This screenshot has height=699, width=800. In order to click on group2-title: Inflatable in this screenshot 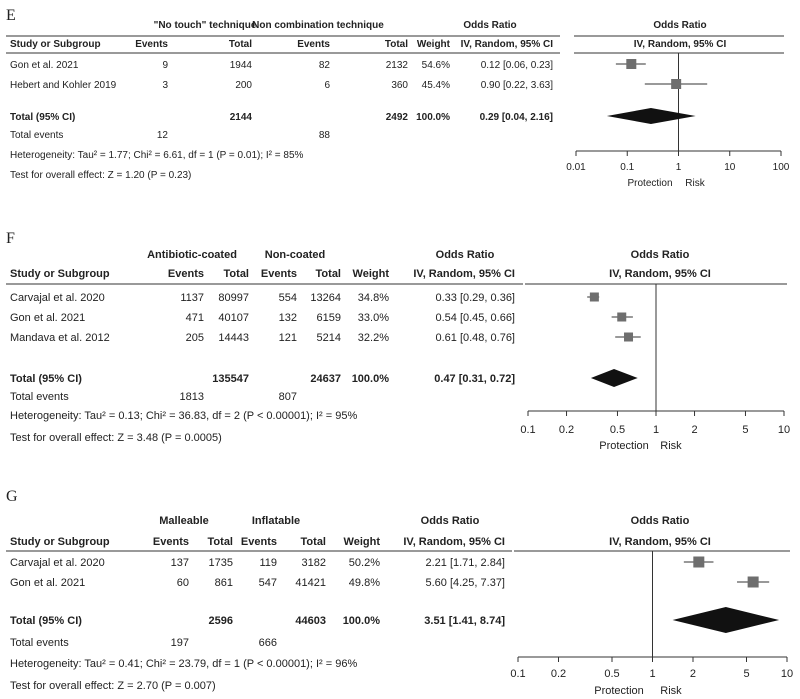, I will do `click(276, 521)`.